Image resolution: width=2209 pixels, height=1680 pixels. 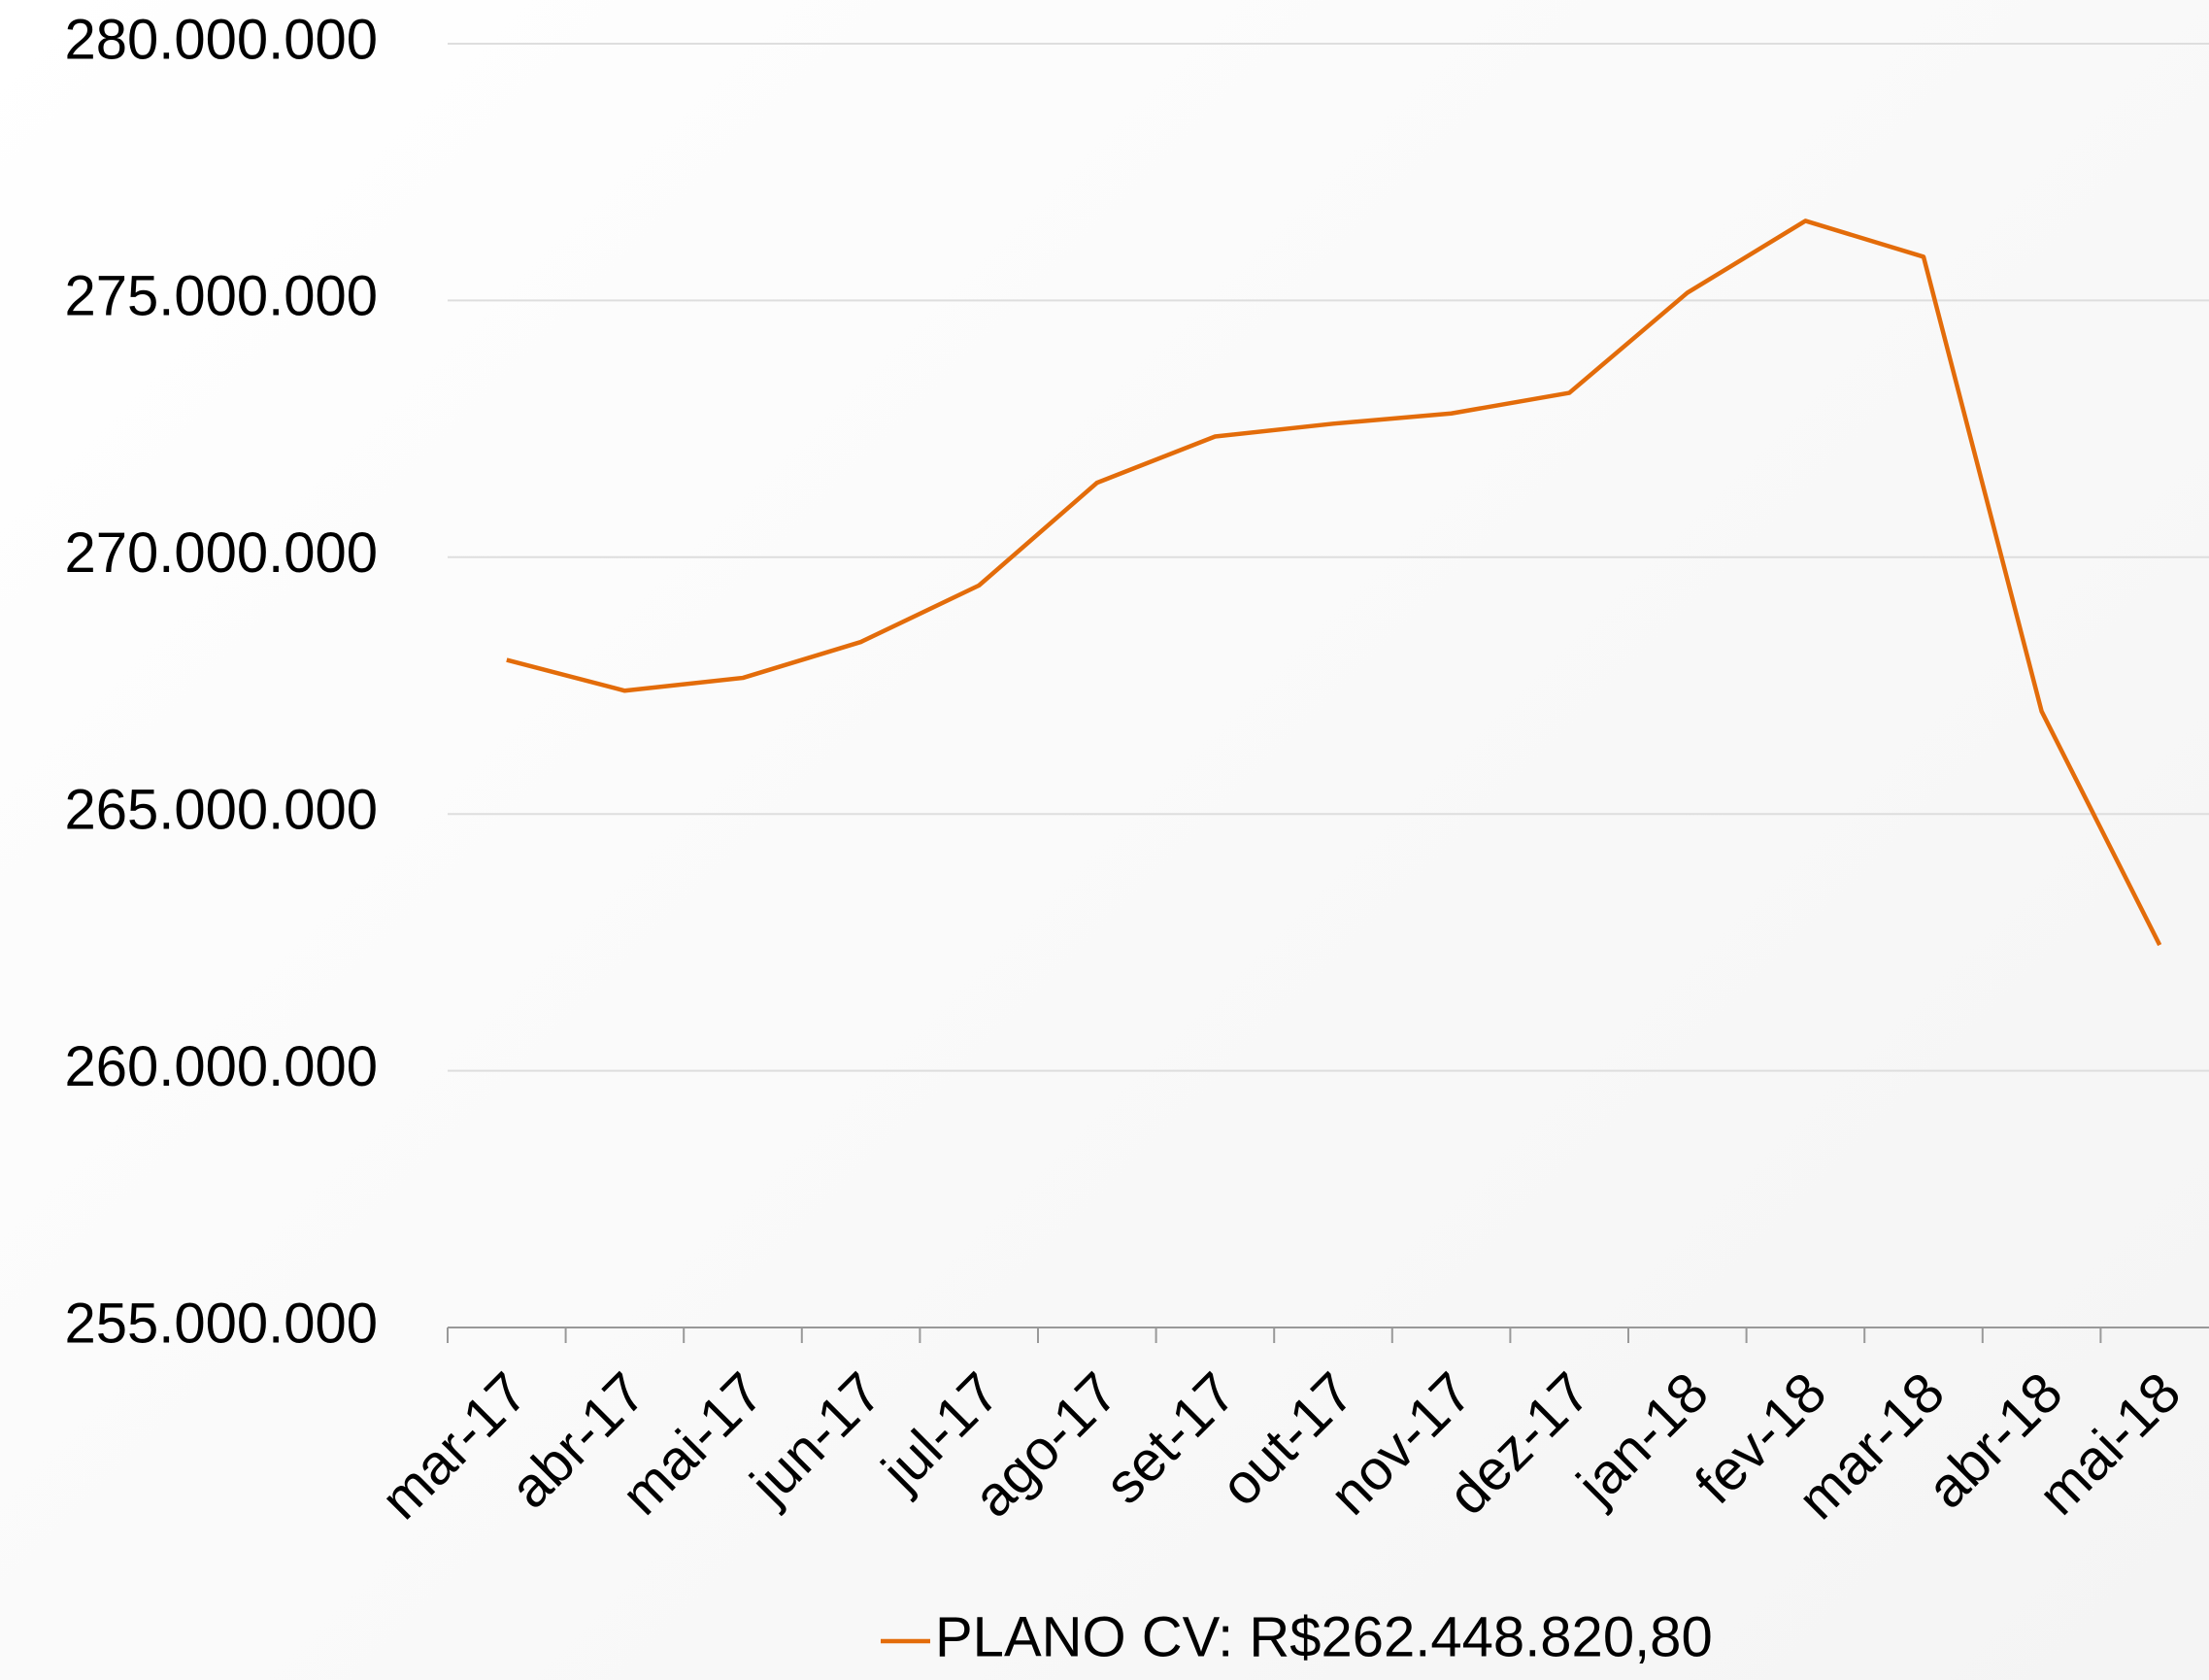 What do you see at coordinates (1170, 1438) in the screenshot?
I see `x-tick-label: set-17` at bounding box center [1170, 1438].